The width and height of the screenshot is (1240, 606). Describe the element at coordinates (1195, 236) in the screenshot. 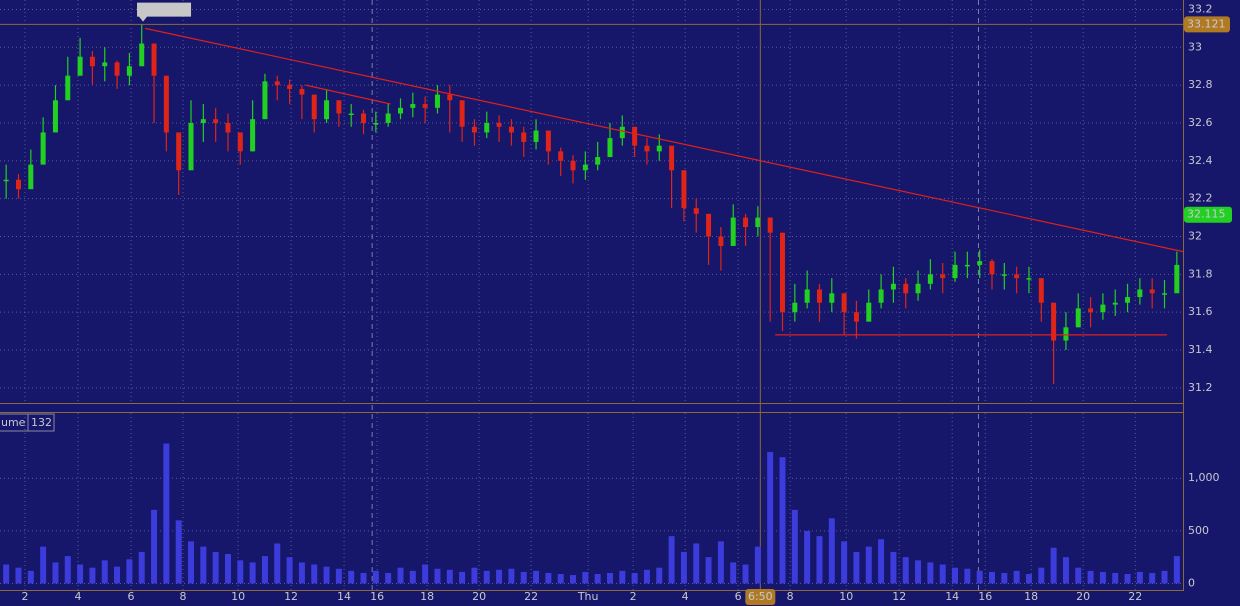

I see `y-tick-label: 32` at that location.